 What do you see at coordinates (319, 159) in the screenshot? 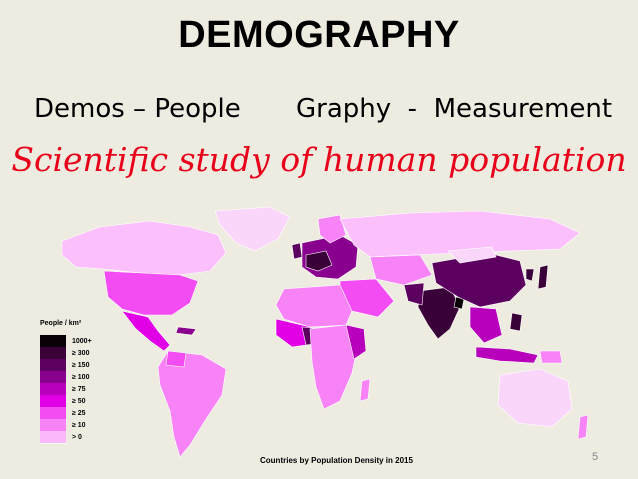
I see `tagline: Scientific study of human population` at bounding box center [319, 159].